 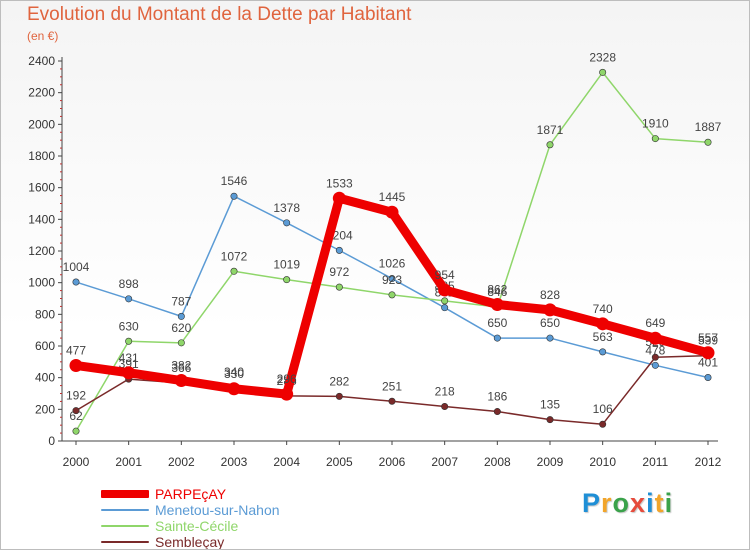 What do you see at coordinates (45, 378) in the screenshot?
I see `y-tick-label: 400` at bounding box center [45, 378].